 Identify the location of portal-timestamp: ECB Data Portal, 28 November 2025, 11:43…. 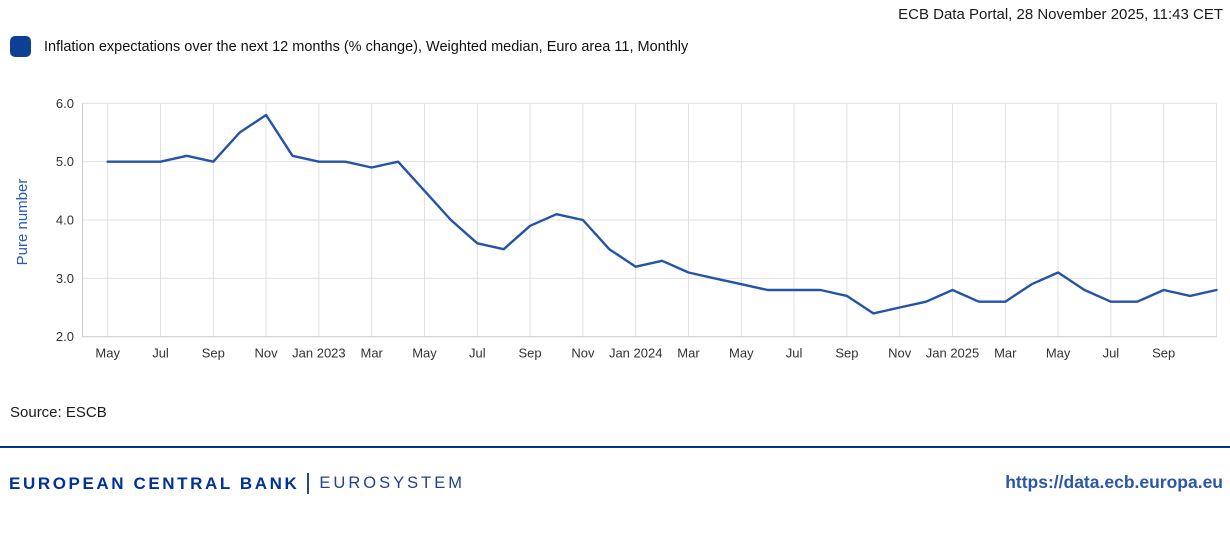
(1060, 14).